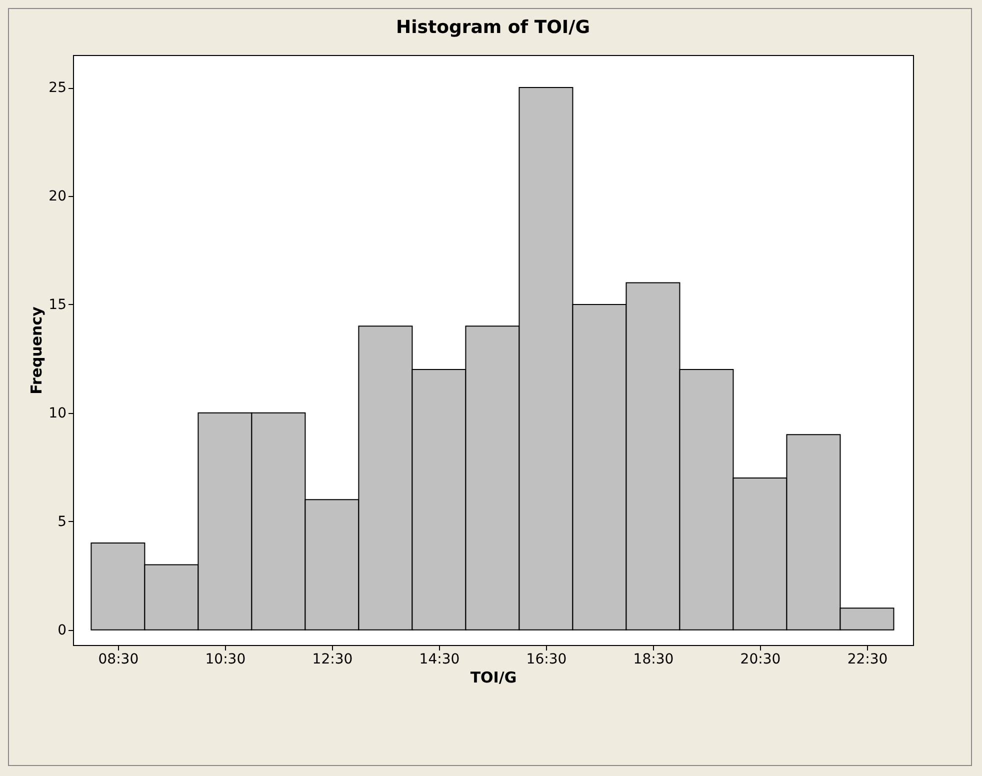 The width and height of the screenshot is (982, 776). Describe the element at coordinates (867, 660) in the screenshot. I see `x-tick-label: 22:30` at that location.